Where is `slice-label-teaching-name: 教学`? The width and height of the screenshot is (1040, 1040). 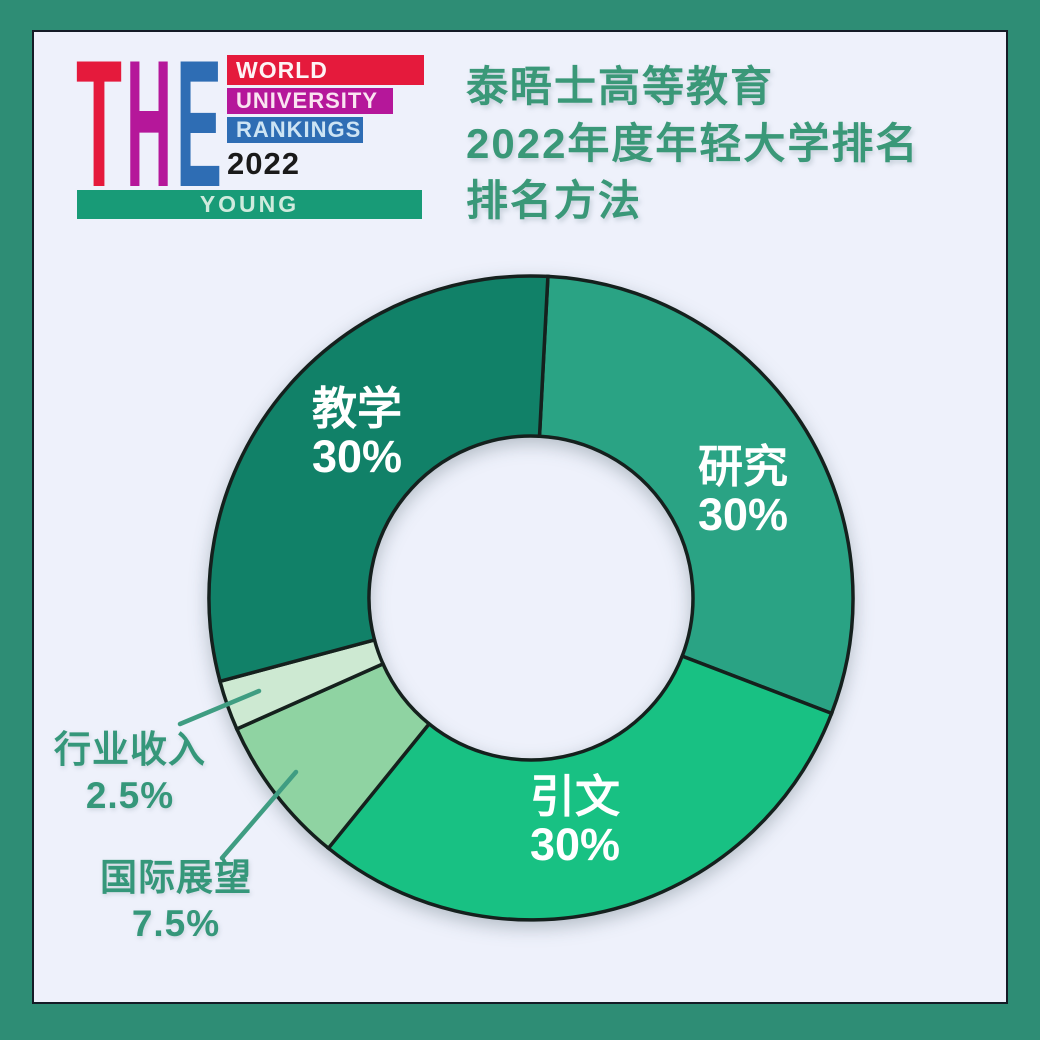
slice-label-teaching-name: 教学 is located at coordinates (357, 408).